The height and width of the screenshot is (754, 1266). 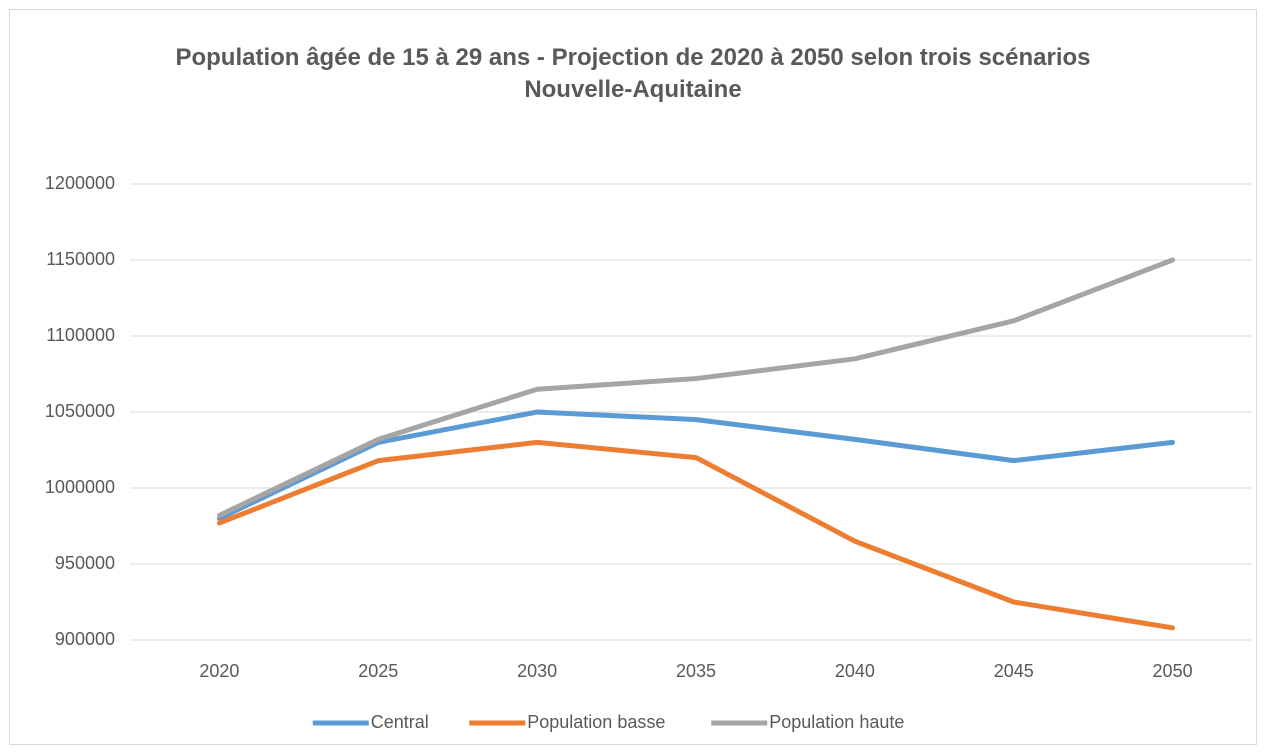 I want to click on legend-label: Central, so click(x=400, y=722).